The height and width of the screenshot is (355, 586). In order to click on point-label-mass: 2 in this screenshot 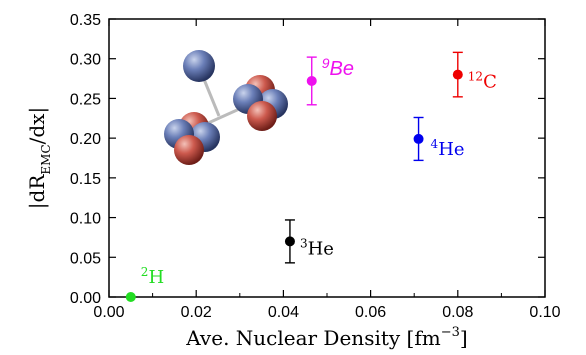, I will do `click(145, 272)`.